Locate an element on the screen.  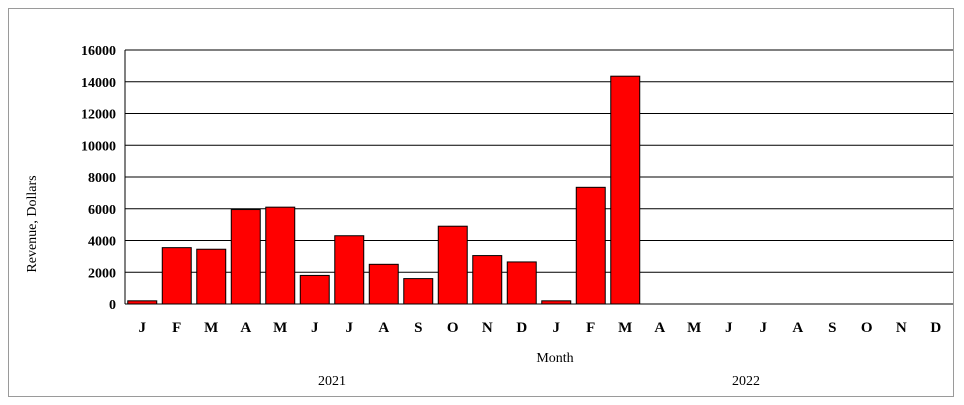
y-tick-label: 4000 is located at coordinates (102, 242).